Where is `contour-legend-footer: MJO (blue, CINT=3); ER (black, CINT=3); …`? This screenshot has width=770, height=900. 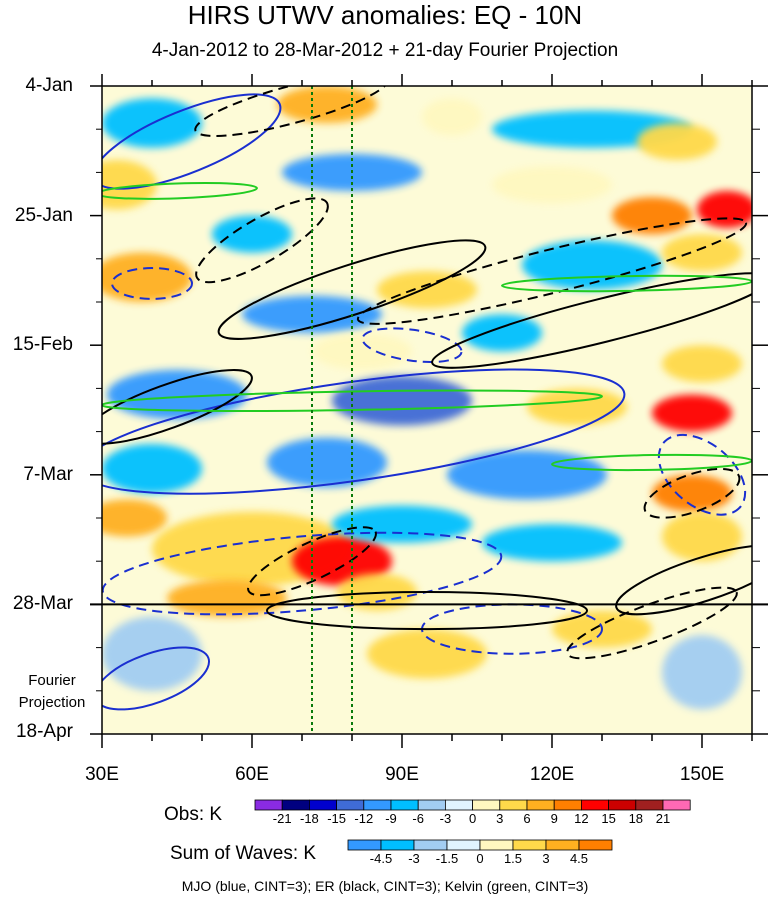 contour-legend-footer: MJO (blue, CINT=3); ER (black, CINT=3); … is located at coordinates (385, 886).